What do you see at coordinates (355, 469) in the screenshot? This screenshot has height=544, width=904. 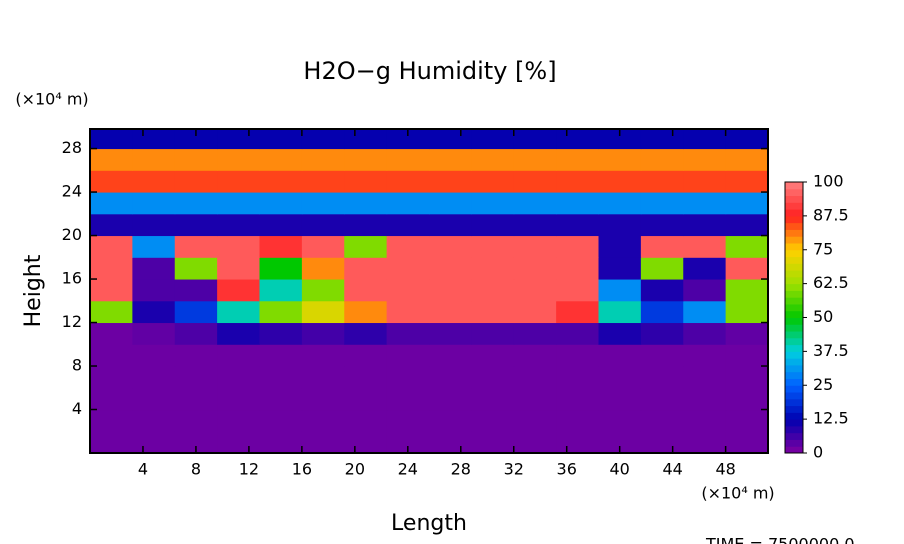 I see `x-tick-label: 20` at bounding box center [355, 469].